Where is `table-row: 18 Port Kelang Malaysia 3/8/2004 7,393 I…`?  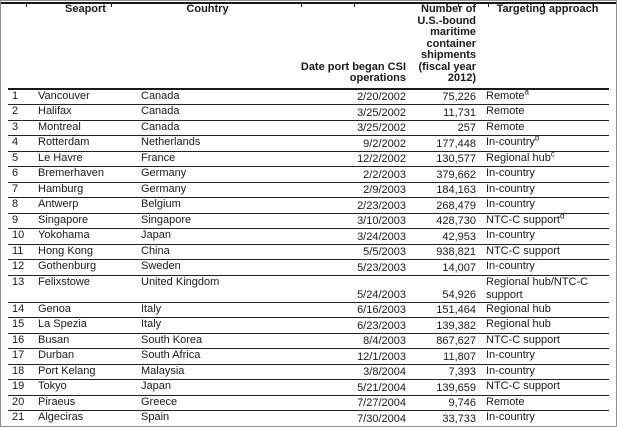 table-row: 18 Port Kelang Malaysia 3/8/2004 7,393 I… is located at coordinates (308, 372).